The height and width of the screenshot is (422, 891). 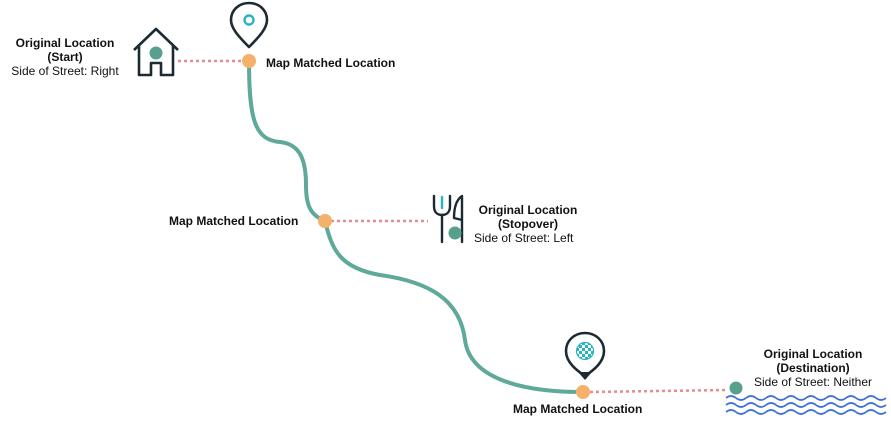 What do you see at coordinates (528, 210) in the screenshot?
I see `stopover-title-line1: Original Location` at bounding box center [528, 210].